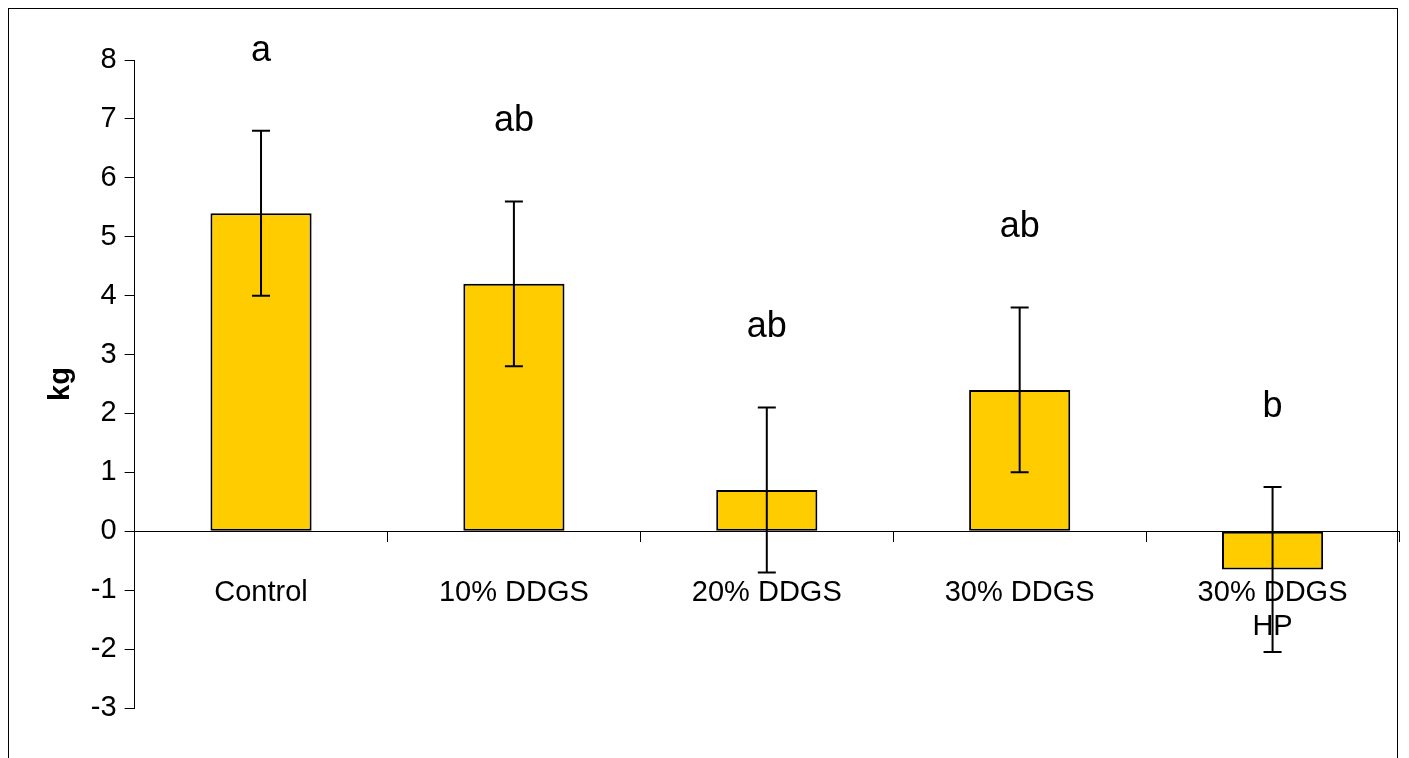 Image resolution: width=1409 pixels, height=758 pixels. I want to click on y-tick-label: 6, so click(108, 175).